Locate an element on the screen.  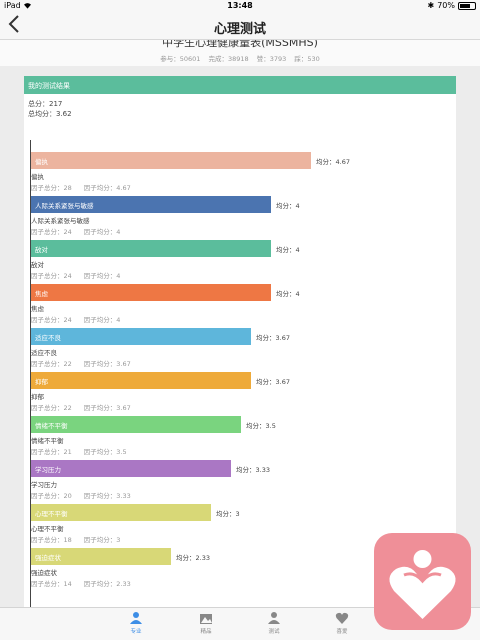
tab-favorites: 喜爱 is located at coordinates (342, 625).